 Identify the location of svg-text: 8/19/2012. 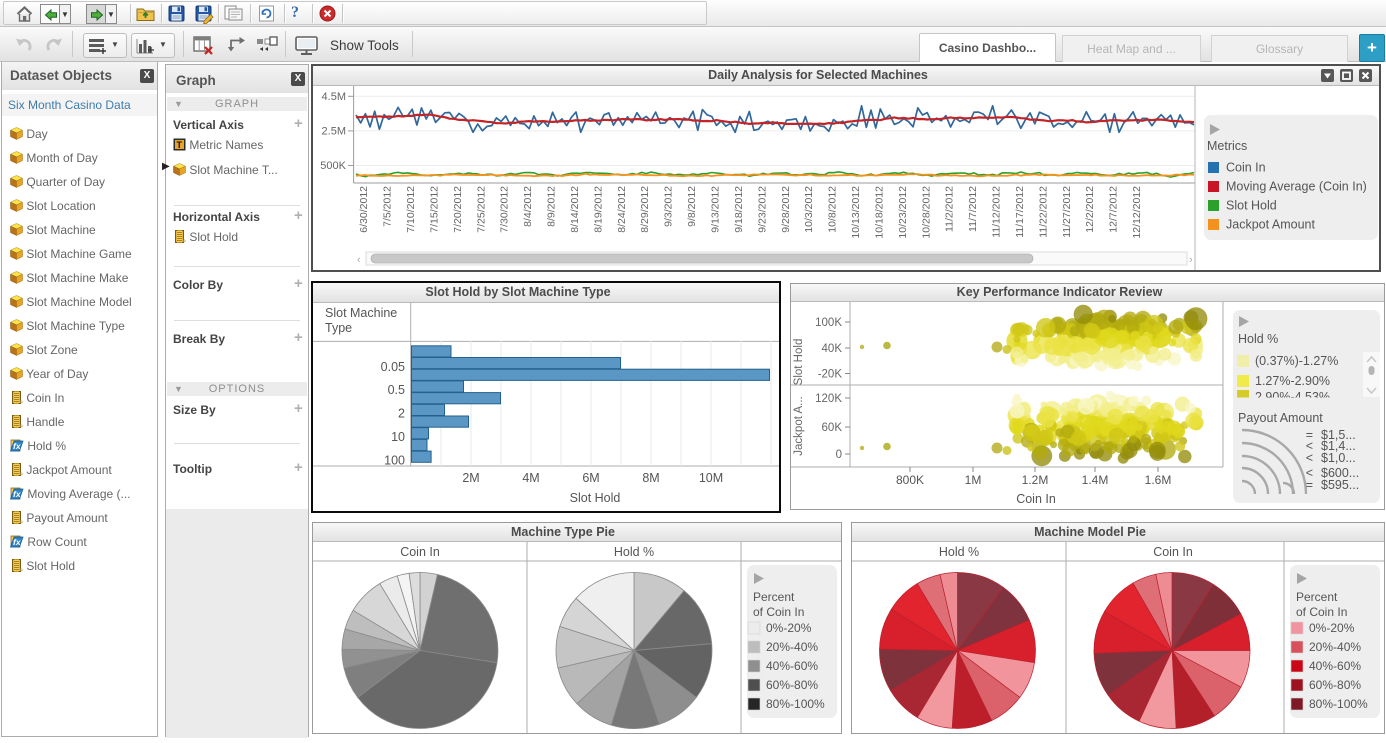
(598, 209).